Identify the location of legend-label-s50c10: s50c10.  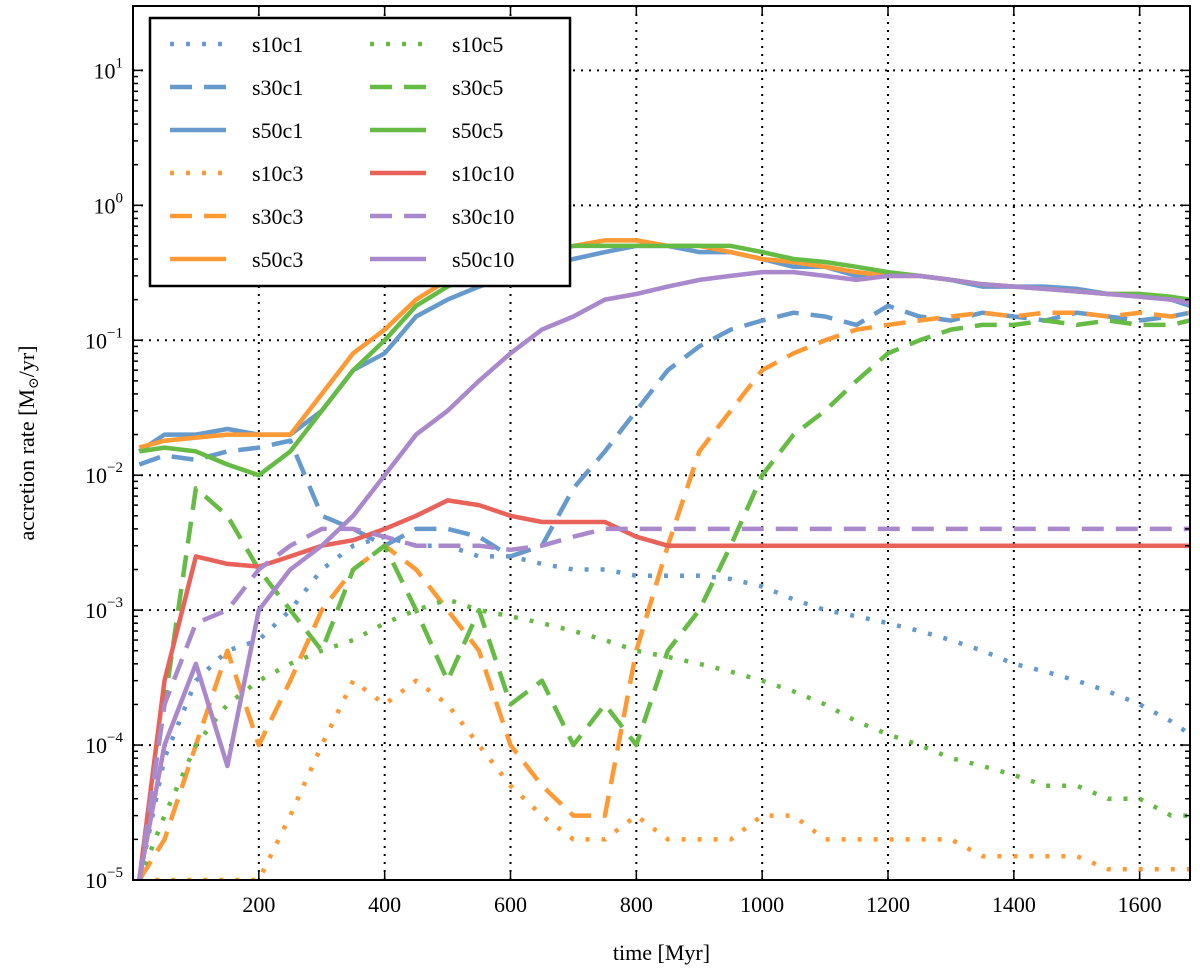
(483, 259).